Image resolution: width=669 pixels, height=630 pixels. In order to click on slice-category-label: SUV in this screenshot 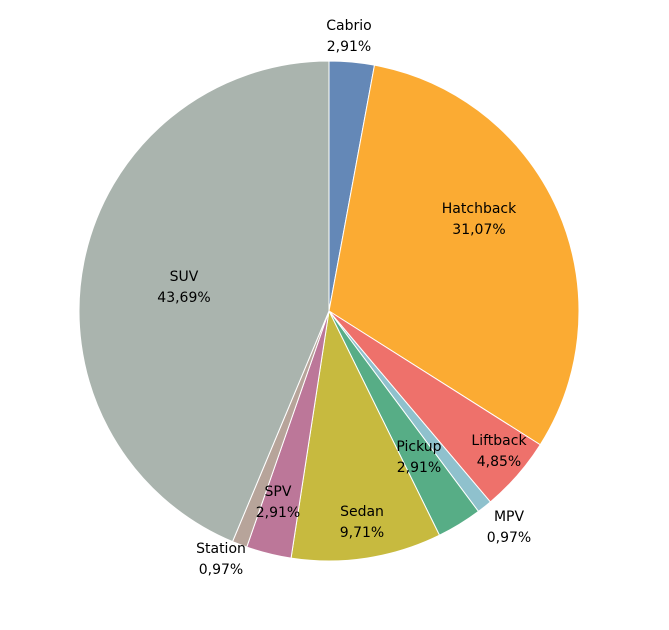, I will do `click(184, 277)`.